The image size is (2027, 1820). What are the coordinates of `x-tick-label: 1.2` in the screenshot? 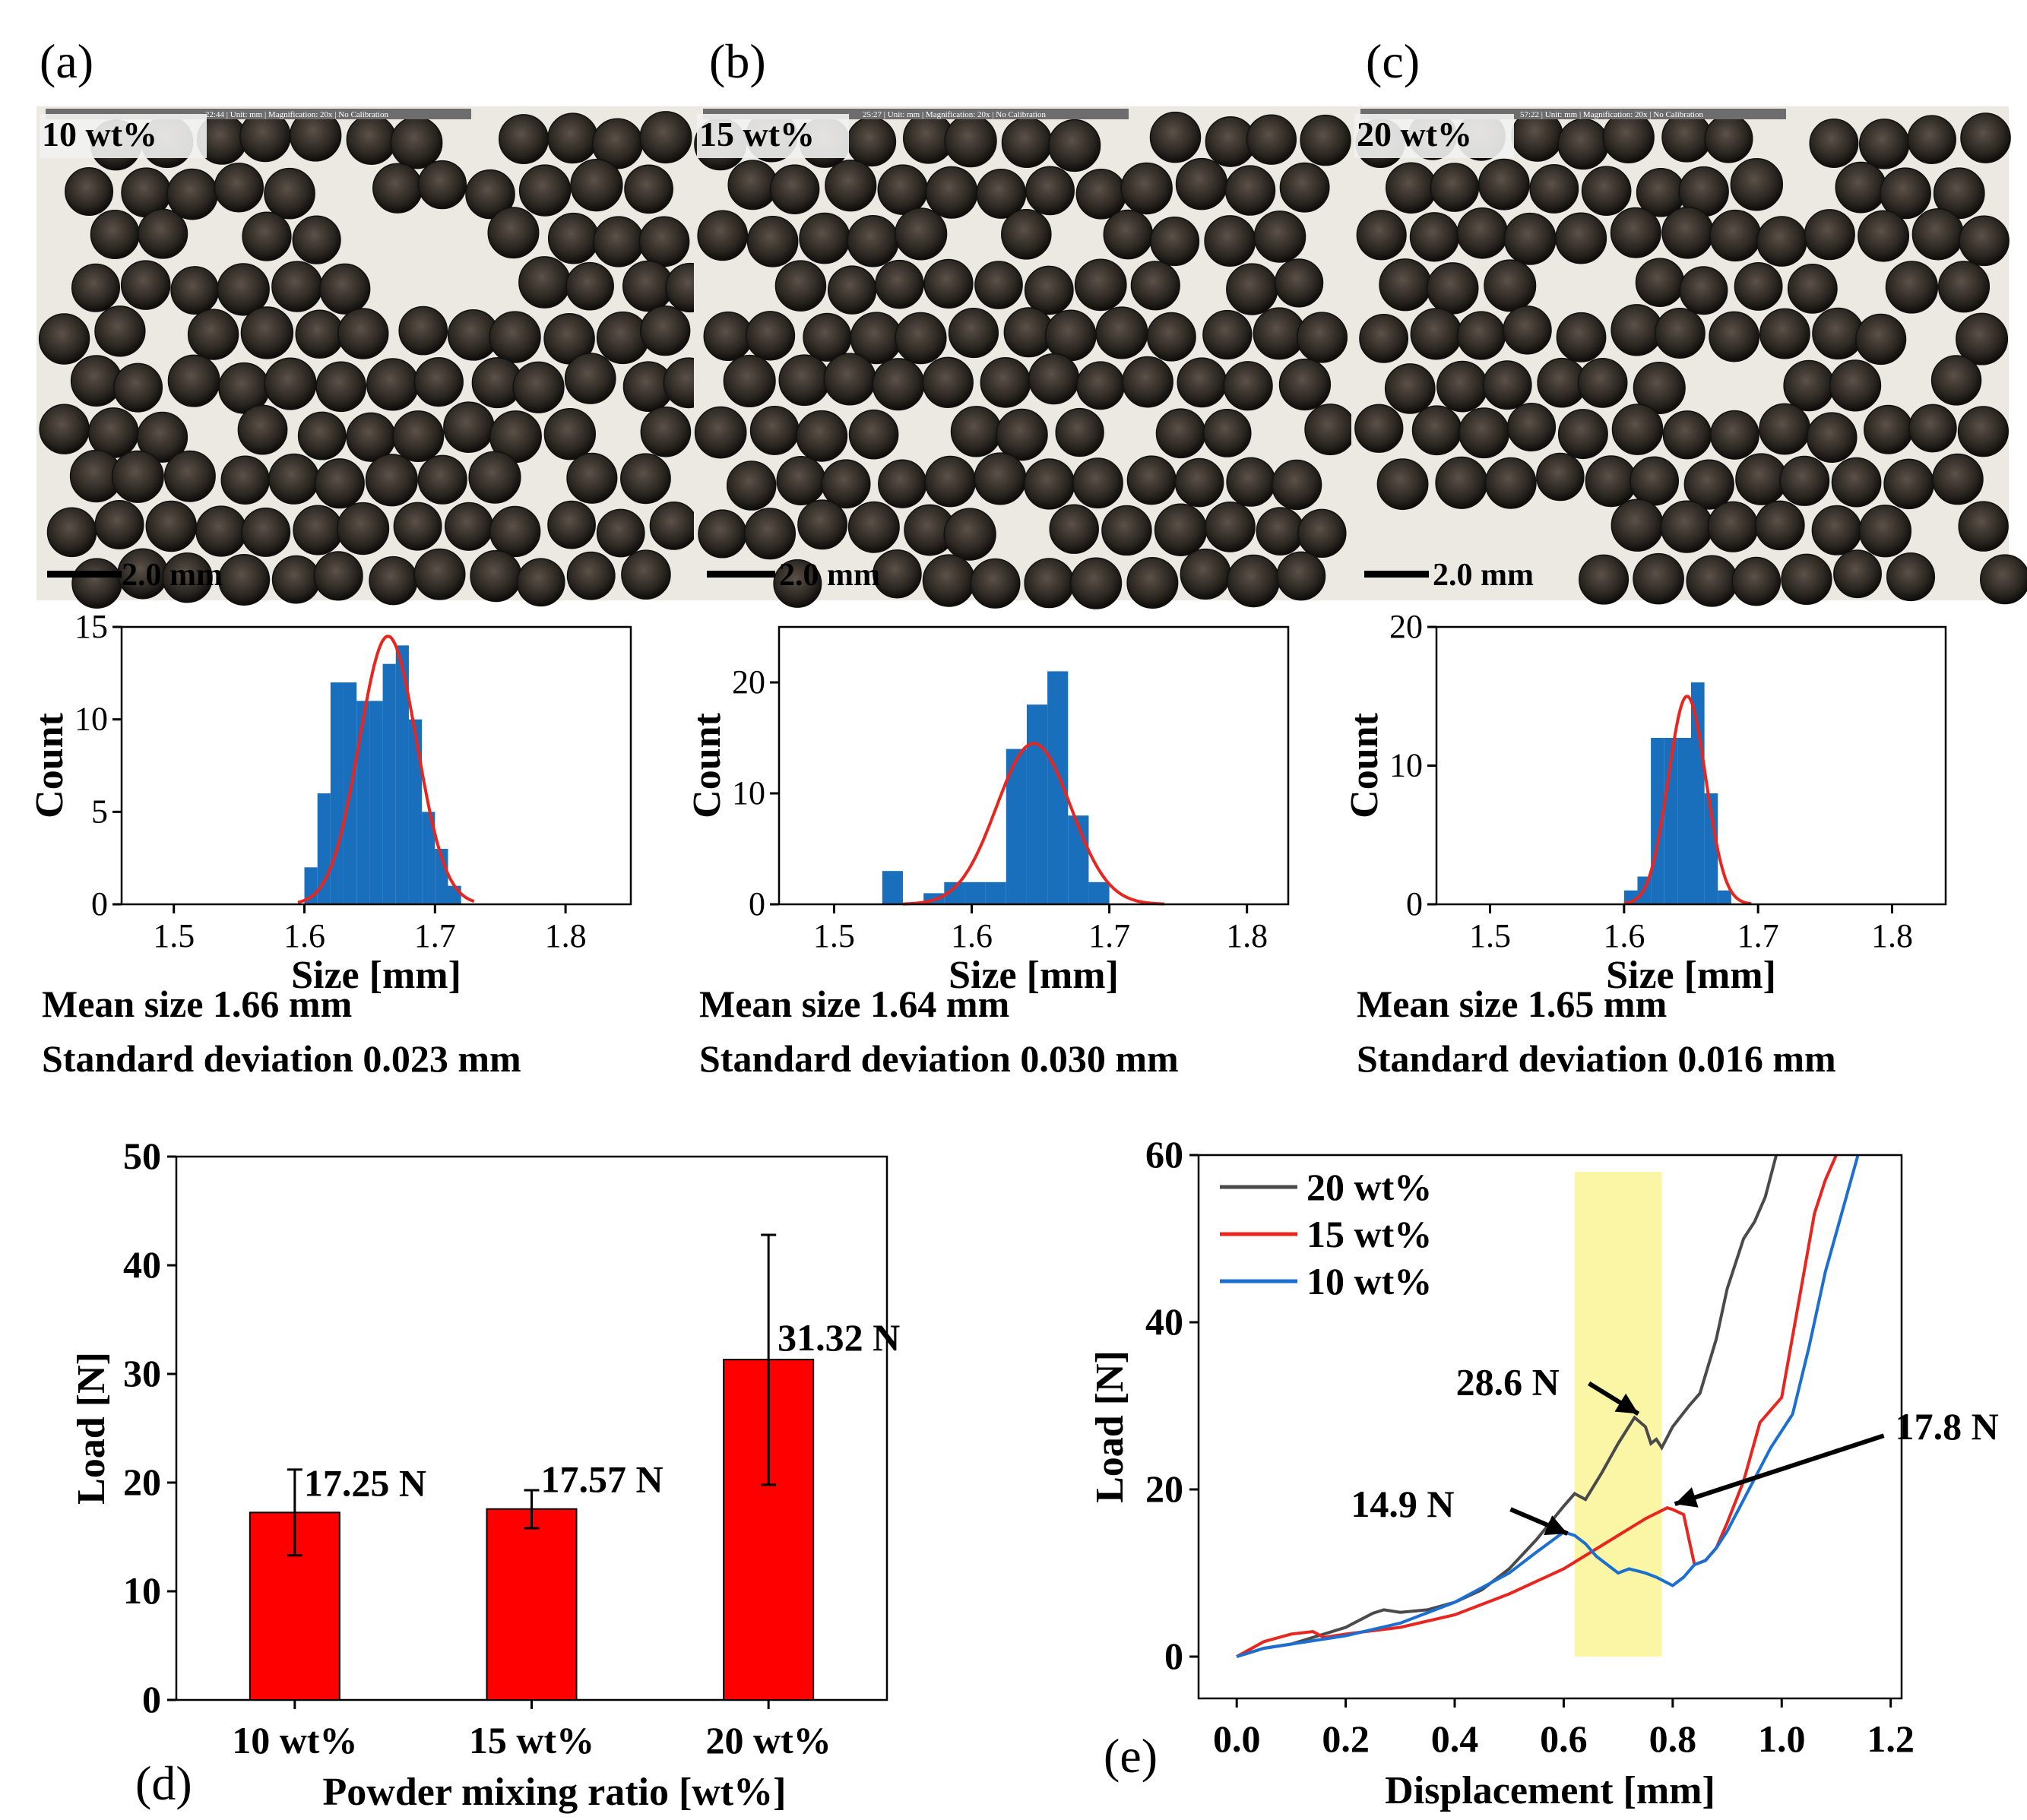 It's located at (1891, 1738).